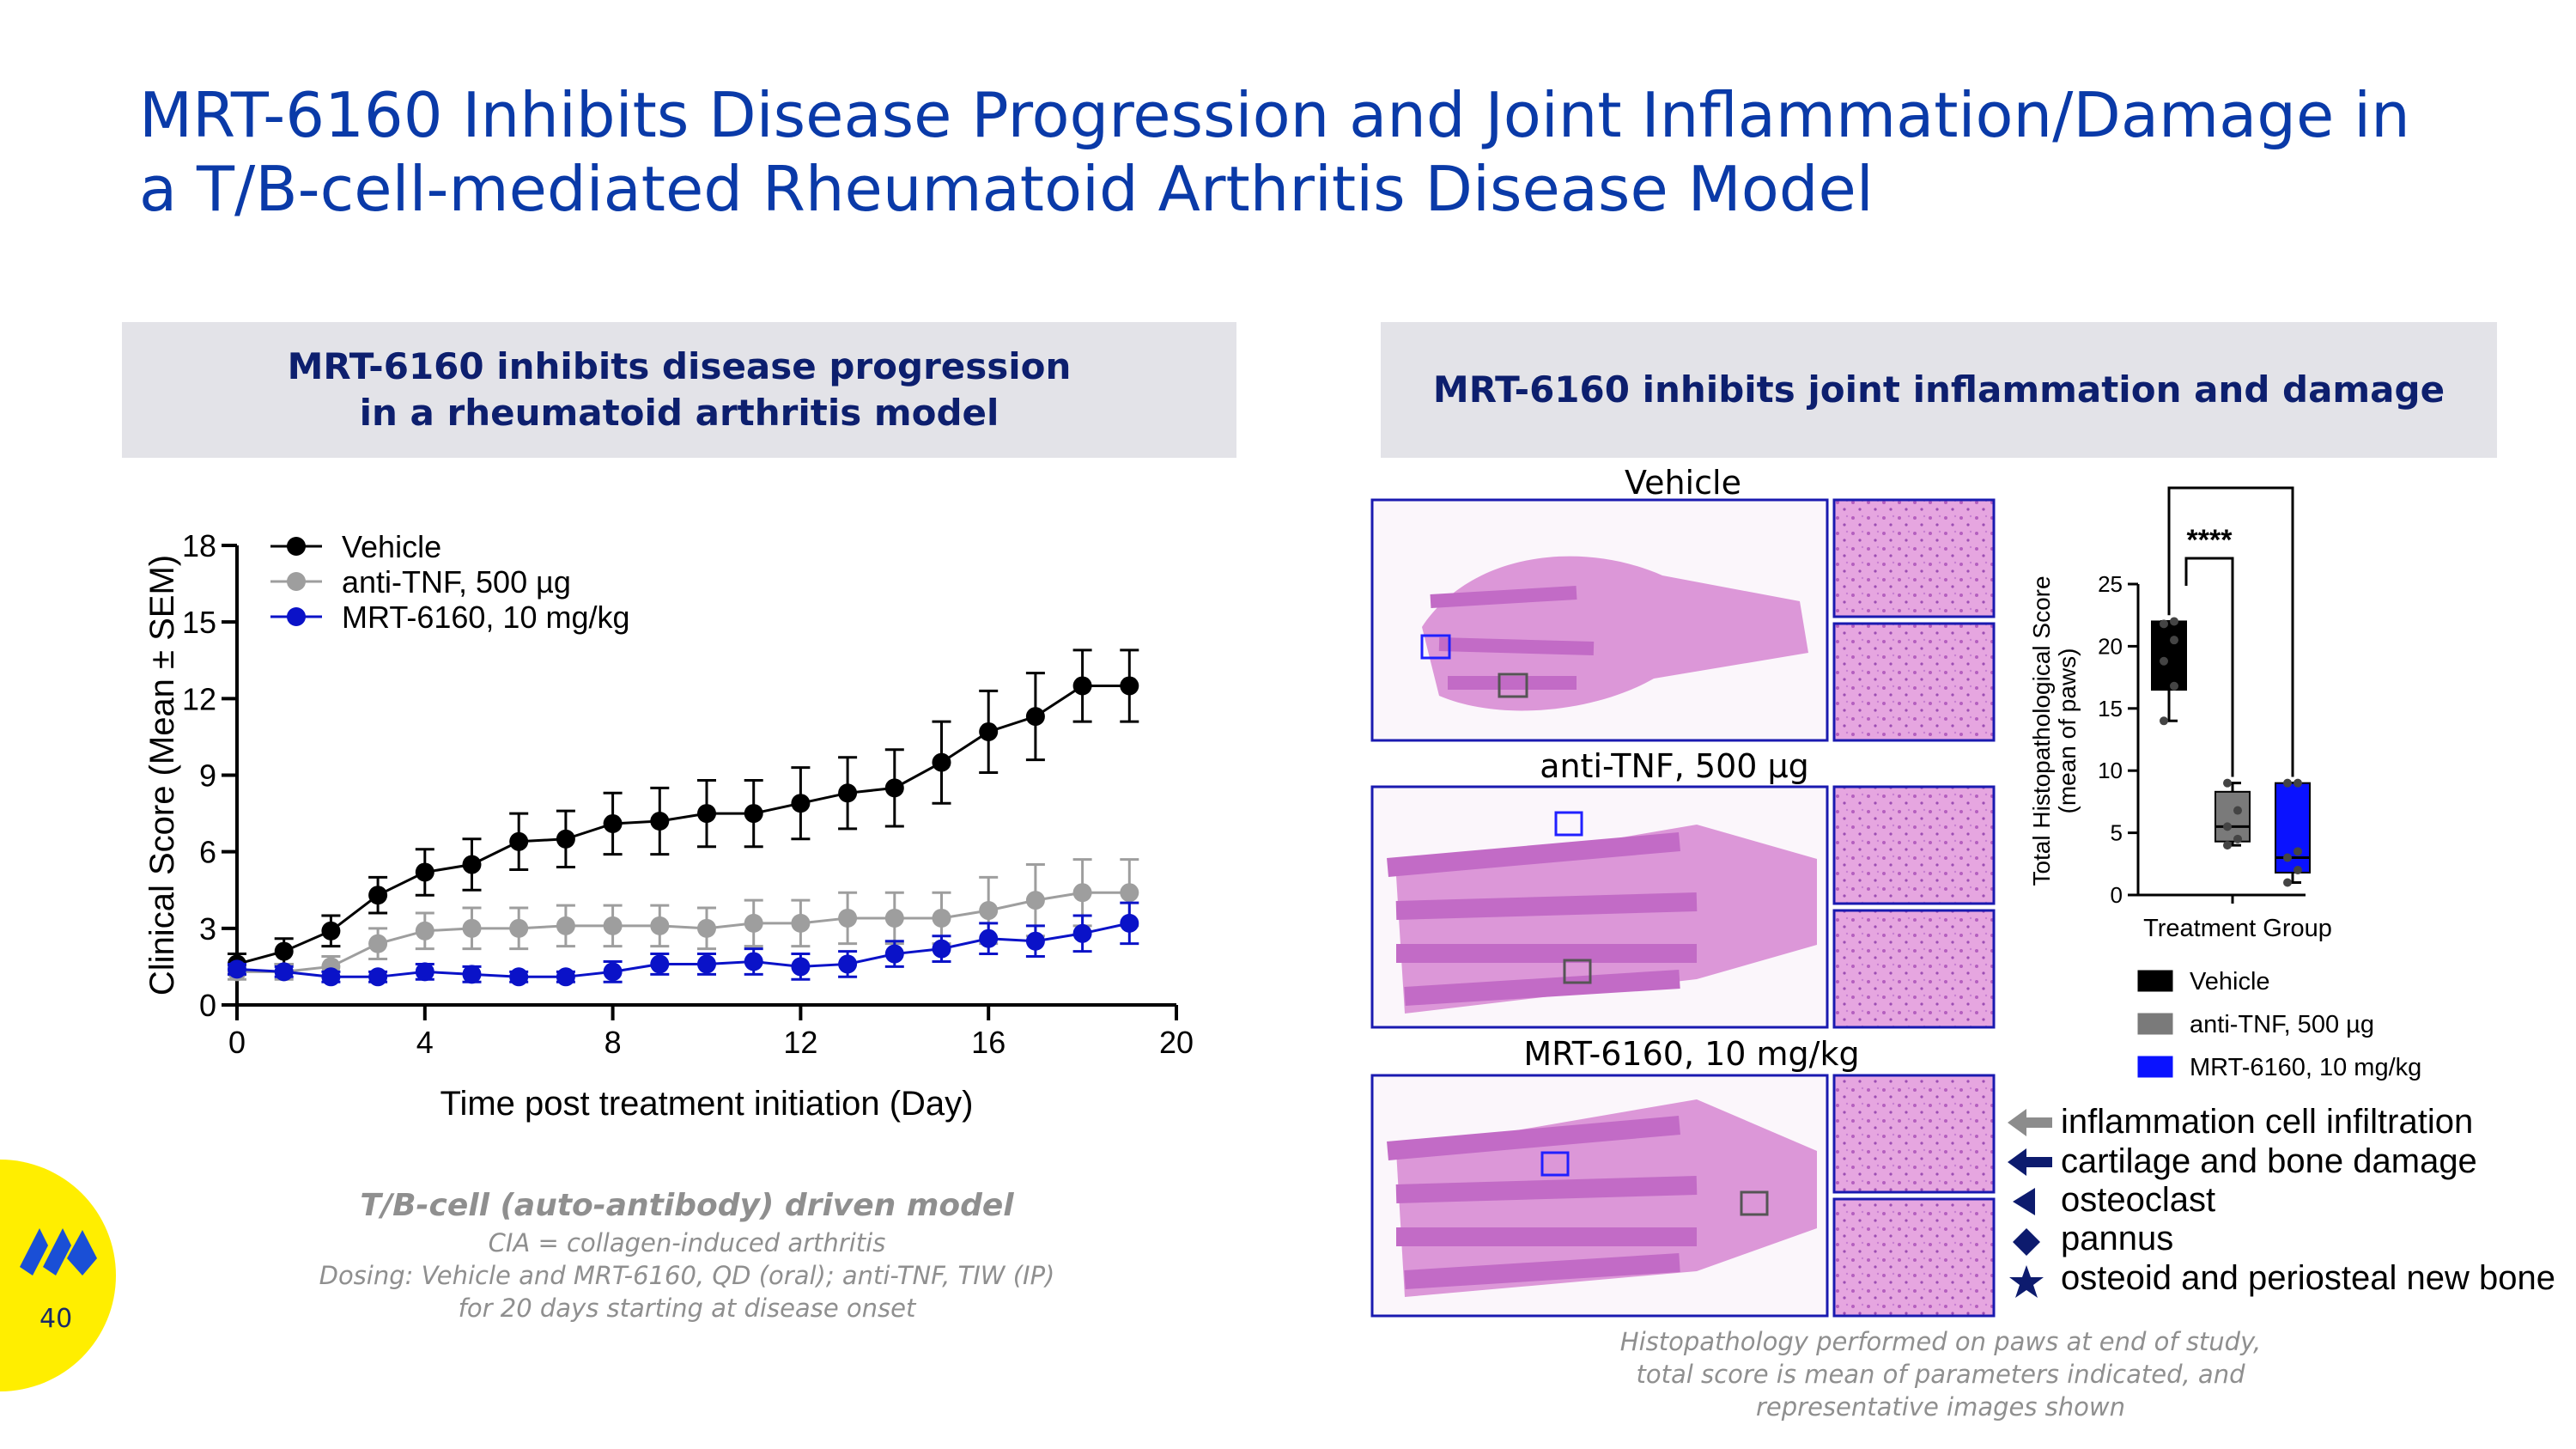 Image resolution: width=2576 pixels, height=1449 pixels. What do you see at coordinates (207, 1006) in the screenshot?
I see `y-tick-label: 0` at bounding box center [207, 1006].